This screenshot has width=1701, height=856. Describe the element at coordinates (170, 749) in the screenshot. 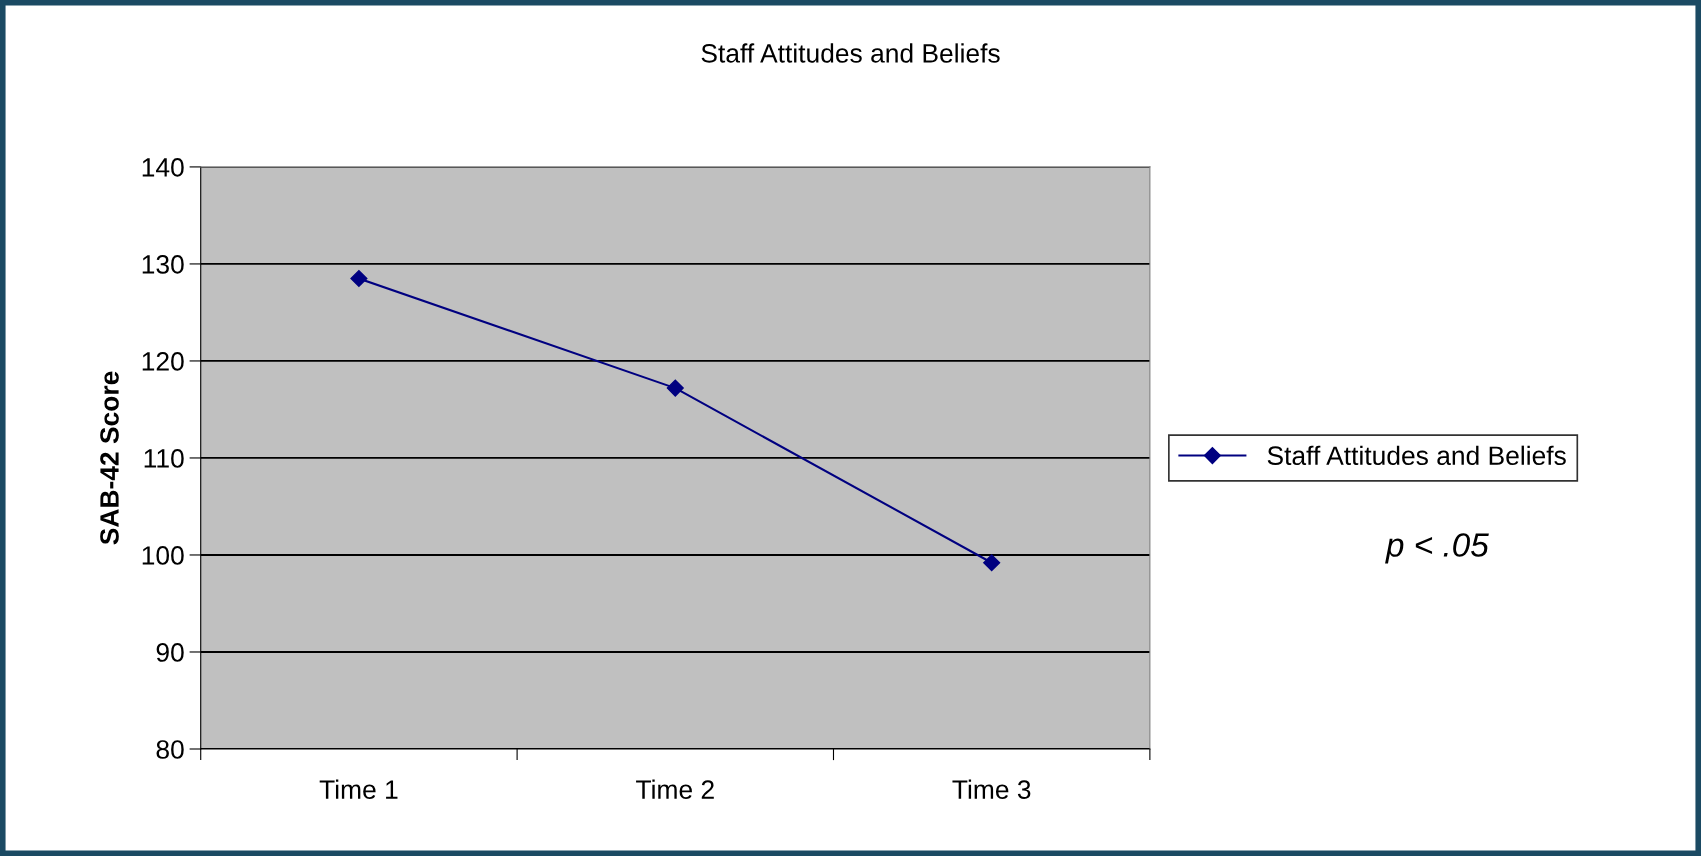

I see `y-tick-label: 80` at that location.